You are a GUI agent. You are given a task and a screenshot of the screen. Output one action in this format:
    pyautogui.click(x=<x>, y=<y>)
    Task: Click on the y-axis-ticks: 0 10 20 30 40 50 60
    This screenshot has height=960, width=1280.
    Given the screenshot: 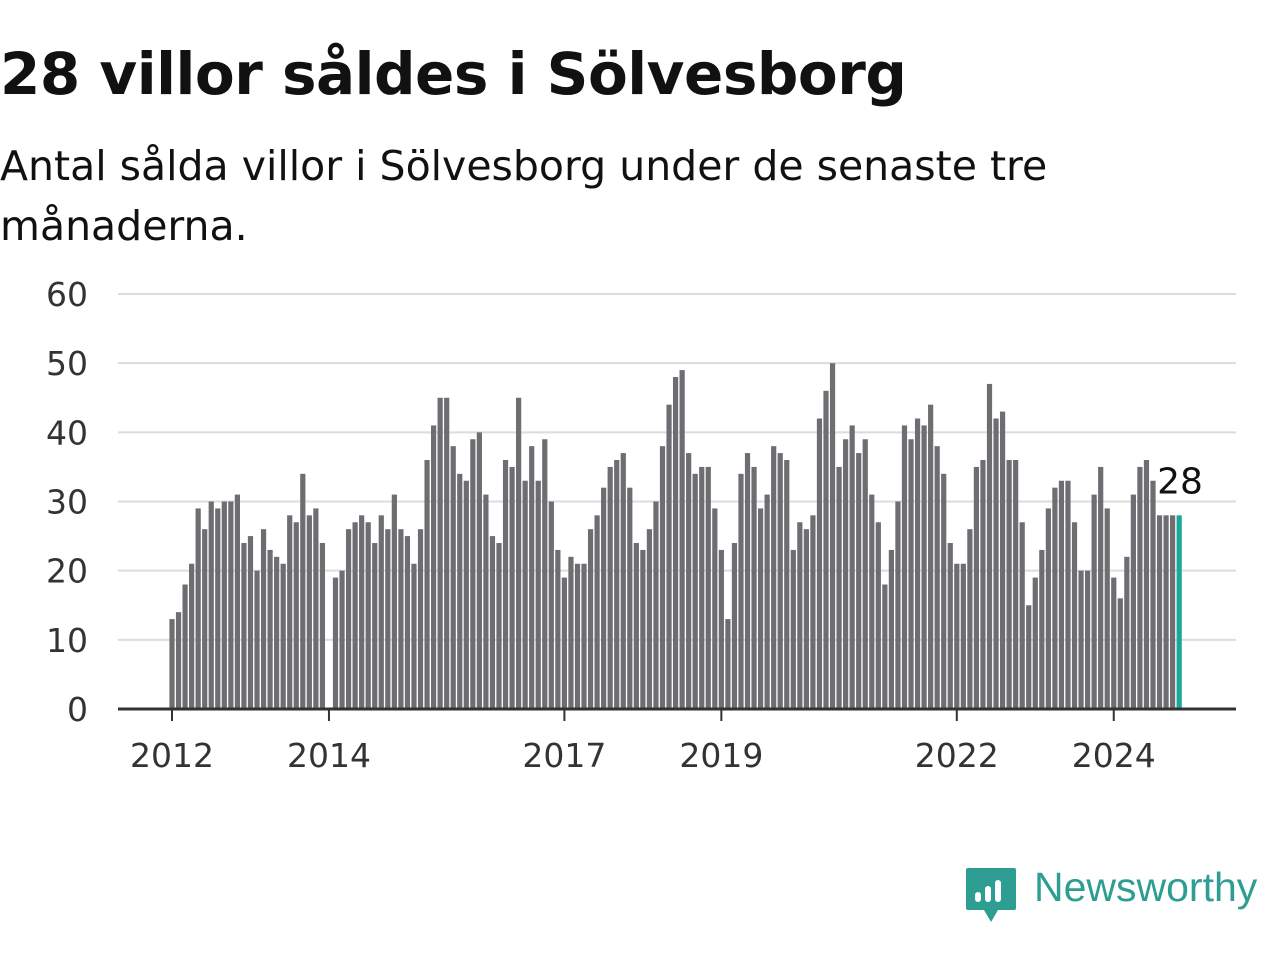 What is the action you would take?
    pyautogui.click(x=67, y=502)
    